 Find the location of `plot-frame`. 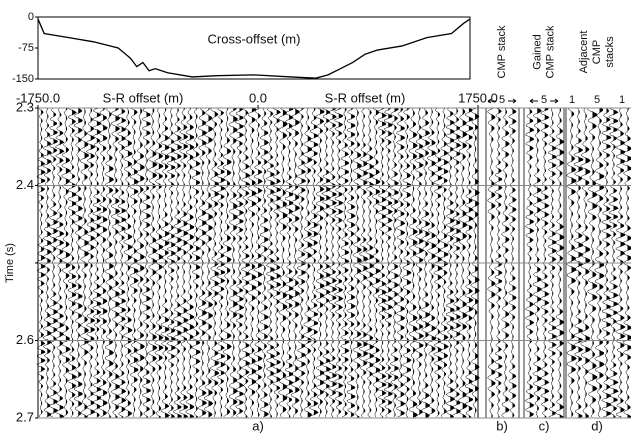

plot-frame is located at coordinates (254, 48).